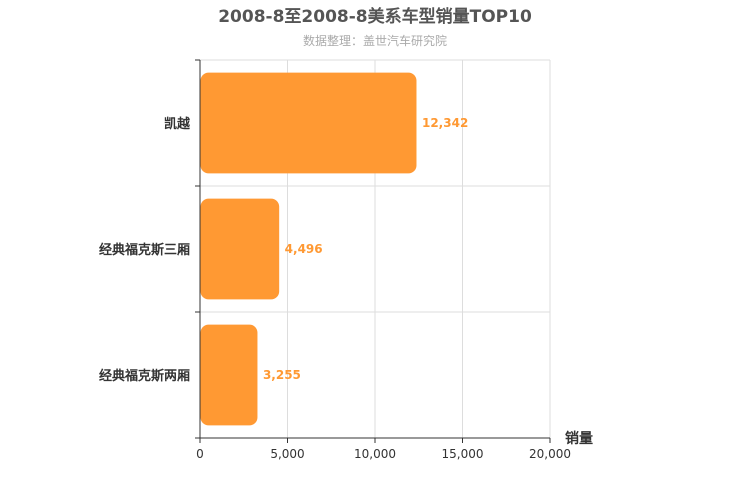  Describe the element at coordinates (200, 454) in the screenshot. I see `x-tick-label: 0` at that location.